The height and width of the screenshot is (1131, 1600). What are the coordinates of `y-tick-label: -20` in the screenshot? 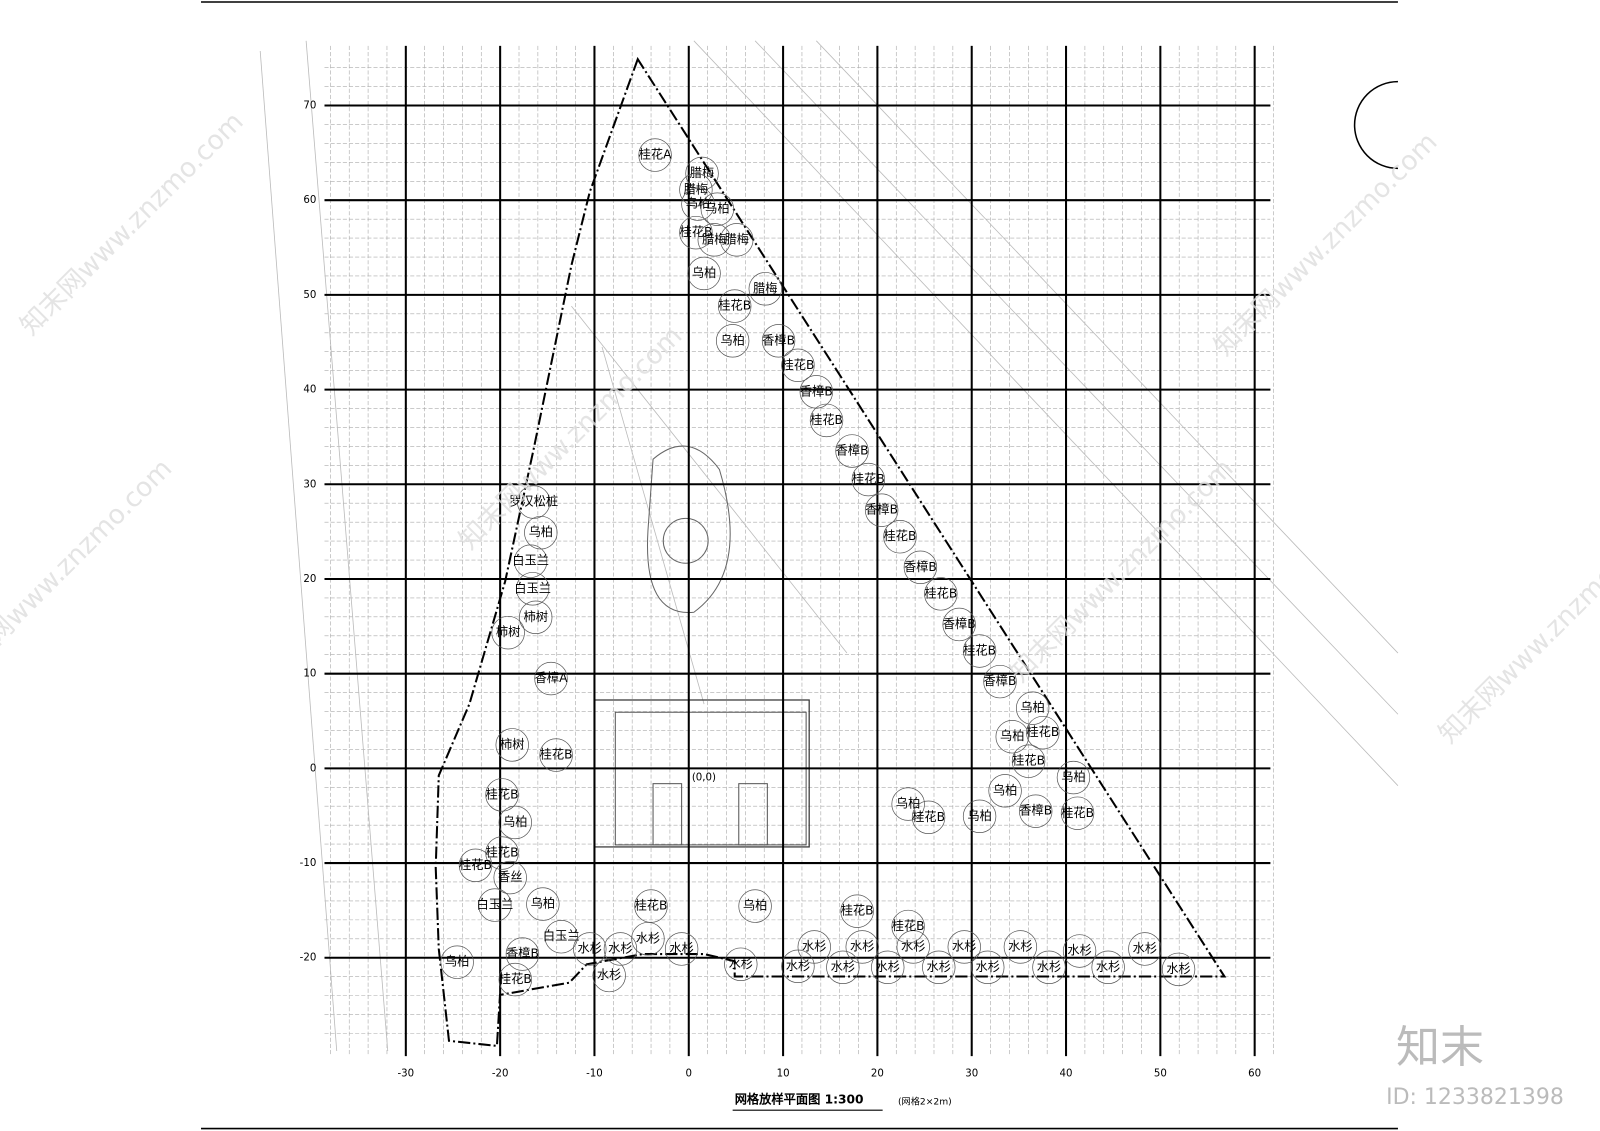 It's located at (308, 958).